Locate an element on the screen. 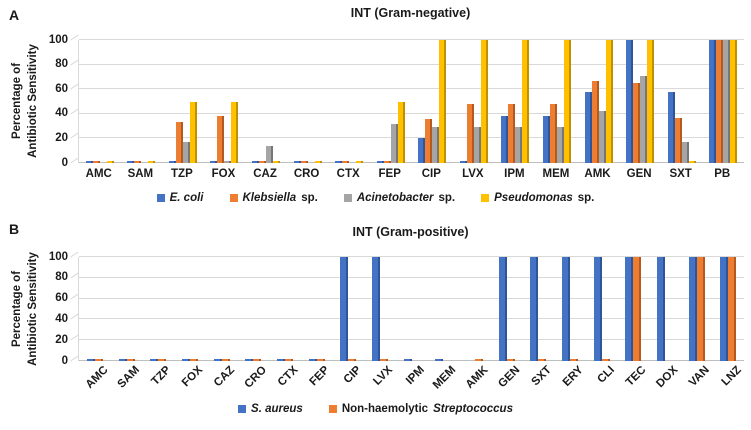 Image resolution: width=751 pixels, height=430 pixels. x-label-cell-ipm: IPM is located at coordinates (515, 176).